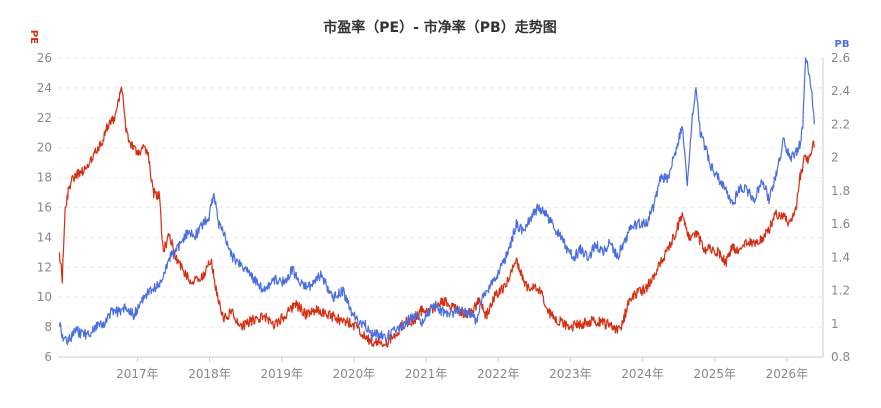 This screenshot has width=881, height=408. Describe the element at coordinates (44, 297) in the screenshot. I see `left-tick-label: 10` at that location.